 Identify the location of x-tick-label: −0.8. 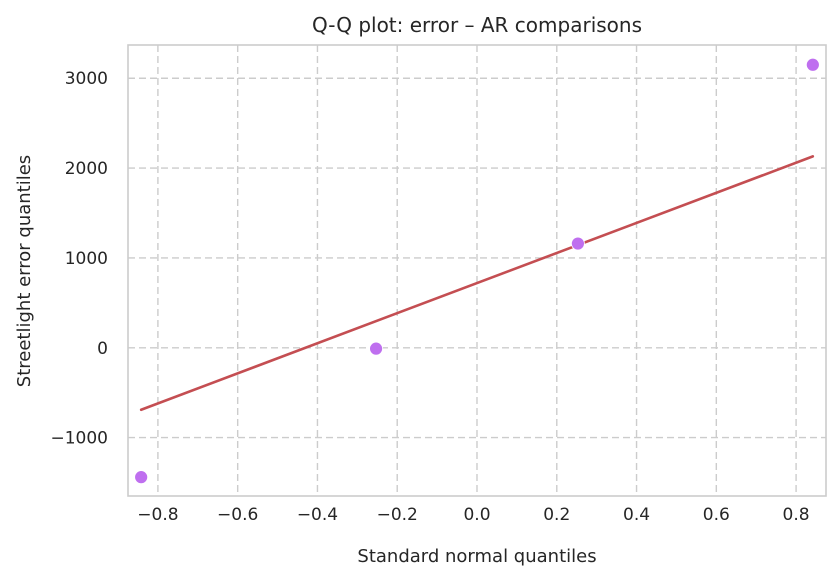
(157, 515).